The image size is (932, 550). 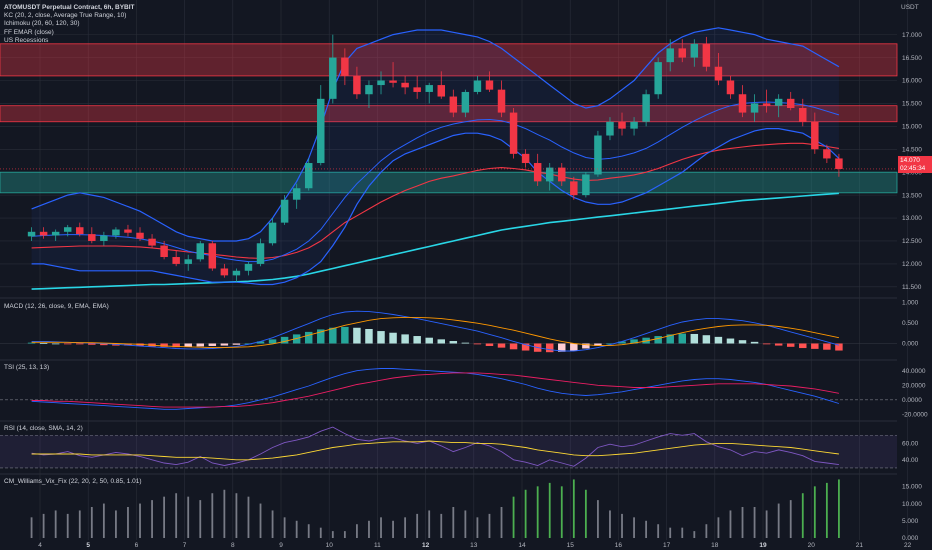 What do you see at coordinates (40, 545) in the screenshot?
I see `x-tick-label: 4` at bounding box center [40, 545].